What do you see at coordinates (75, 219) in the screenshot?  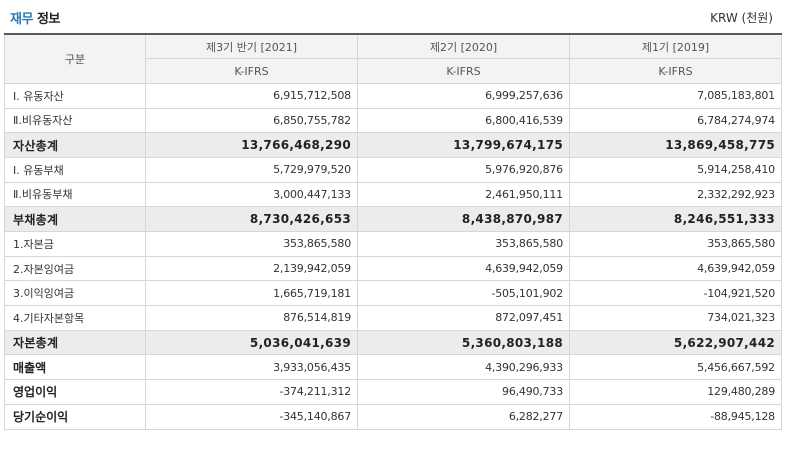 I see `row-label: 부채총계` at bounding box center [75, 219].